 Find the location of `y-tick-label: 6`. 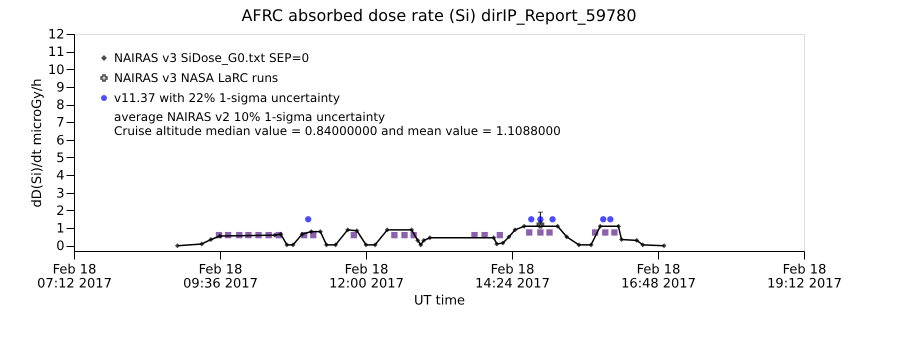

y-tick-label: 6 is located at coordinates (60, 140).